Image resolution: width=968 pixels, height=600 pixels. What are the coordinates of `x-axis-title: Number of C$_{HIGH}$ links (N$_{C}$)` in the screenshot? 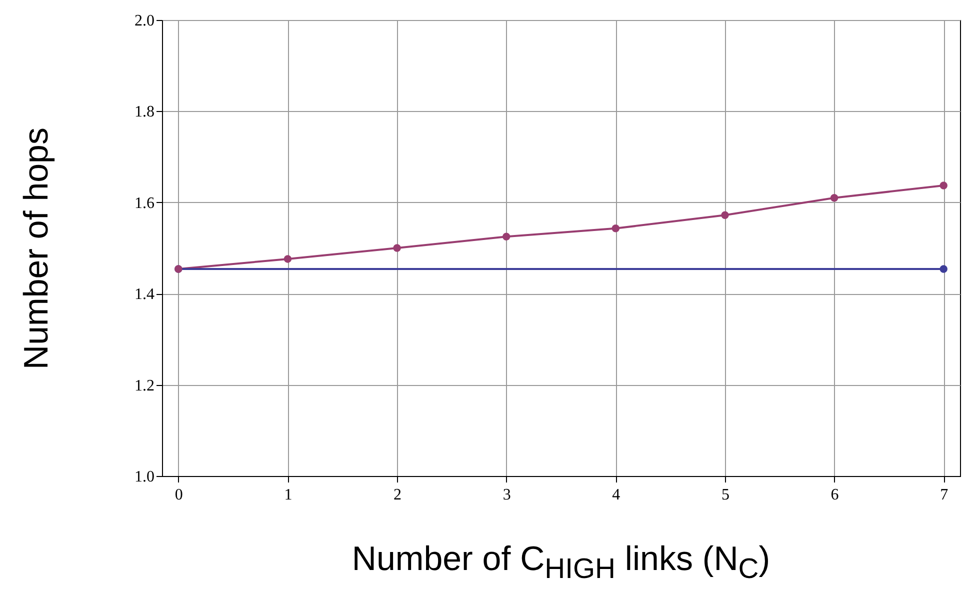 It's located at (561, 563).